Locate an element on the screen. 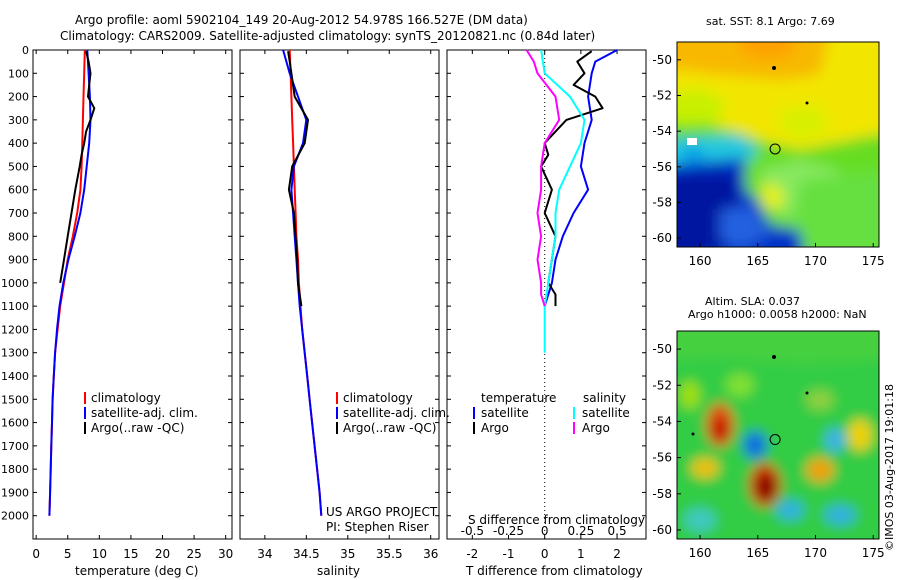 The width and height of the screenshot is (900, 580). y-tick-label: 1000 is located at coordinates (15, 283).